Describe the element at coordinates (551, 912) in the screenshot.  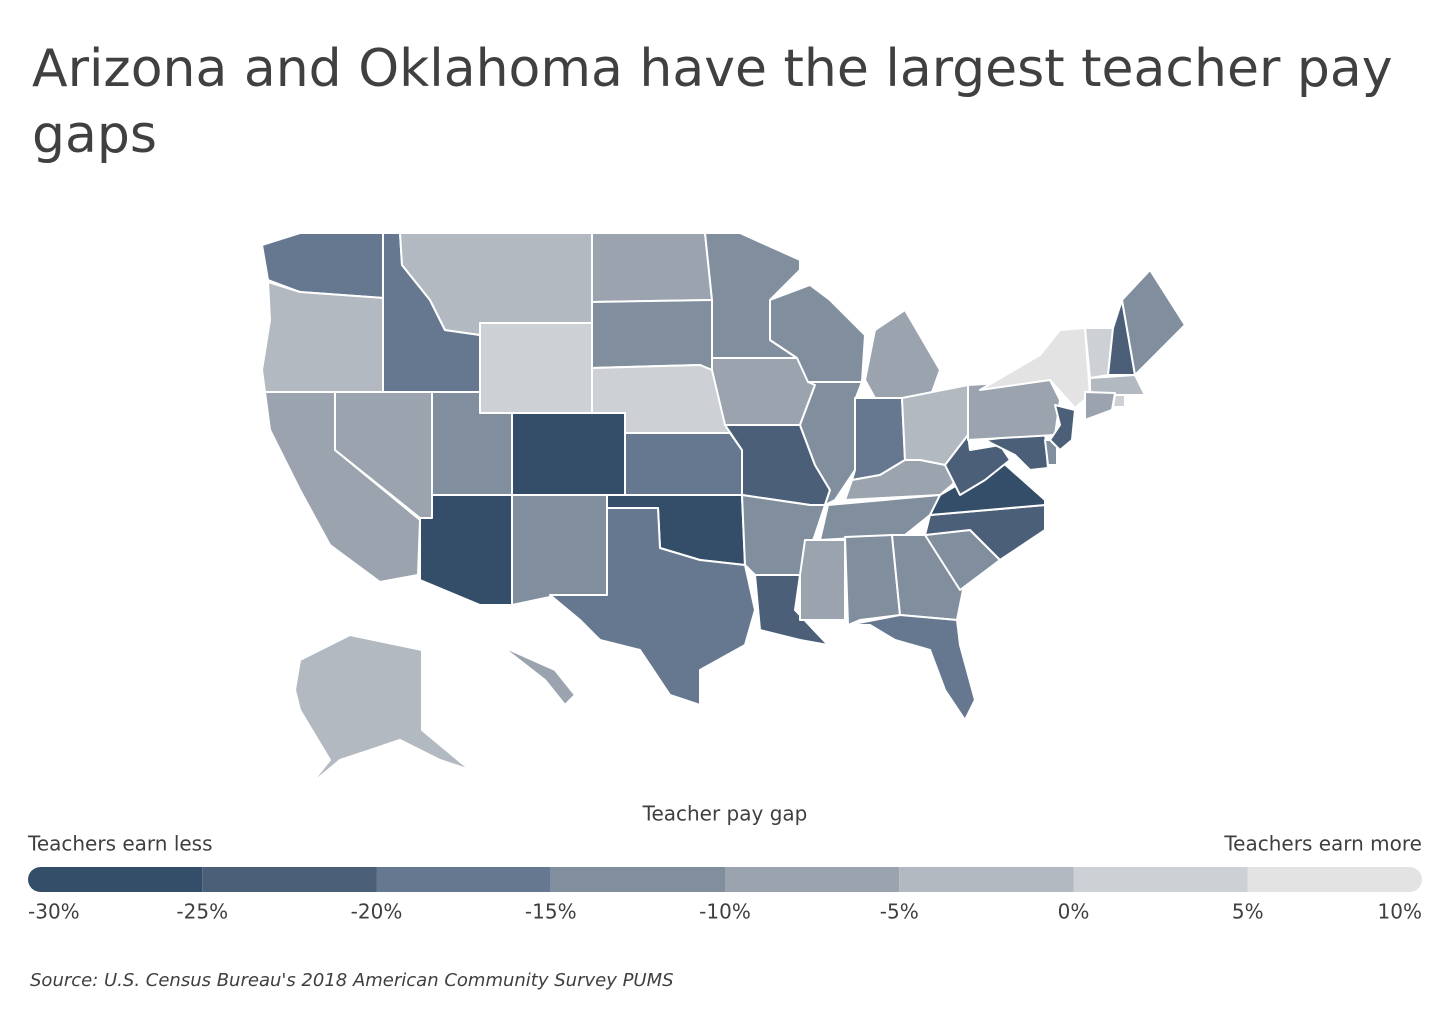
I see `legend-tick-label: -15%` at that location.